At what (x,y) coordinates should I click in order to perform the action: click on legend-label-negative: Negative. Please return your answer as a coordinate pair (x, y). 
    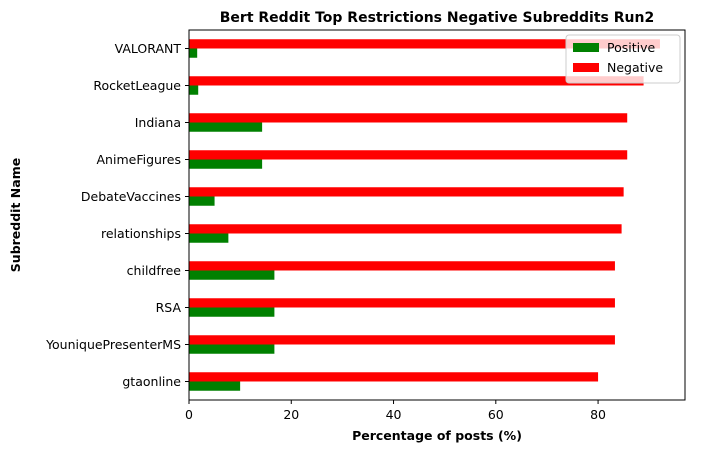
    Looking at the image, I should click on (635, 67).